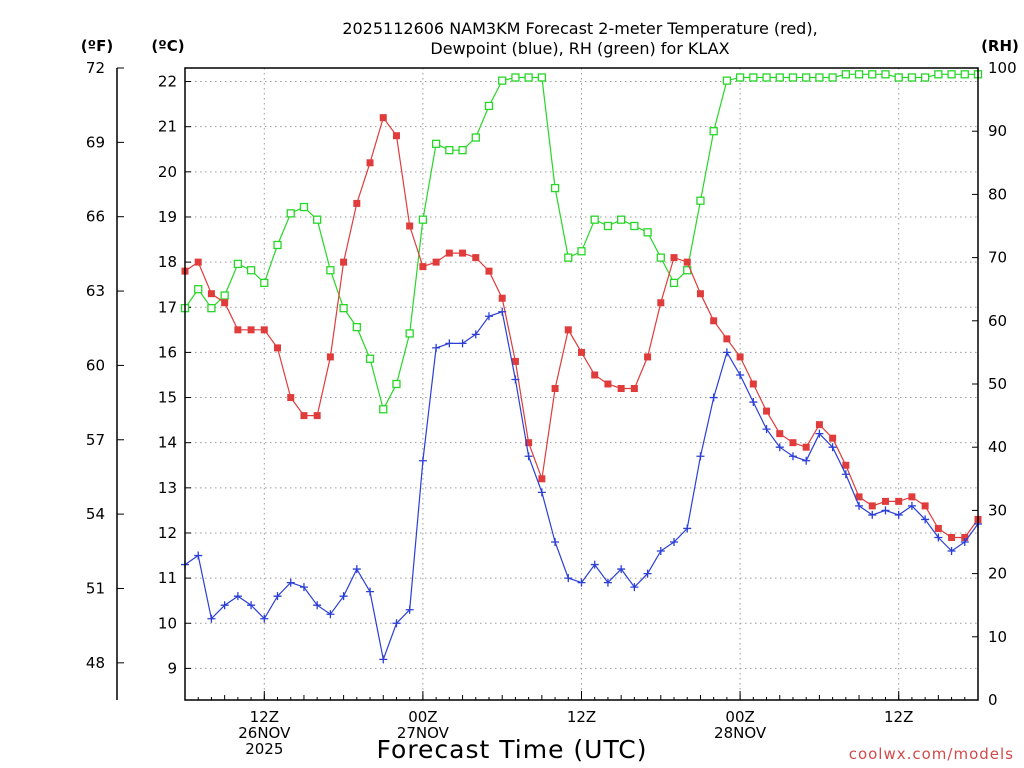  I want to click on x-tick-label: 26NOV, so click(264, 733).